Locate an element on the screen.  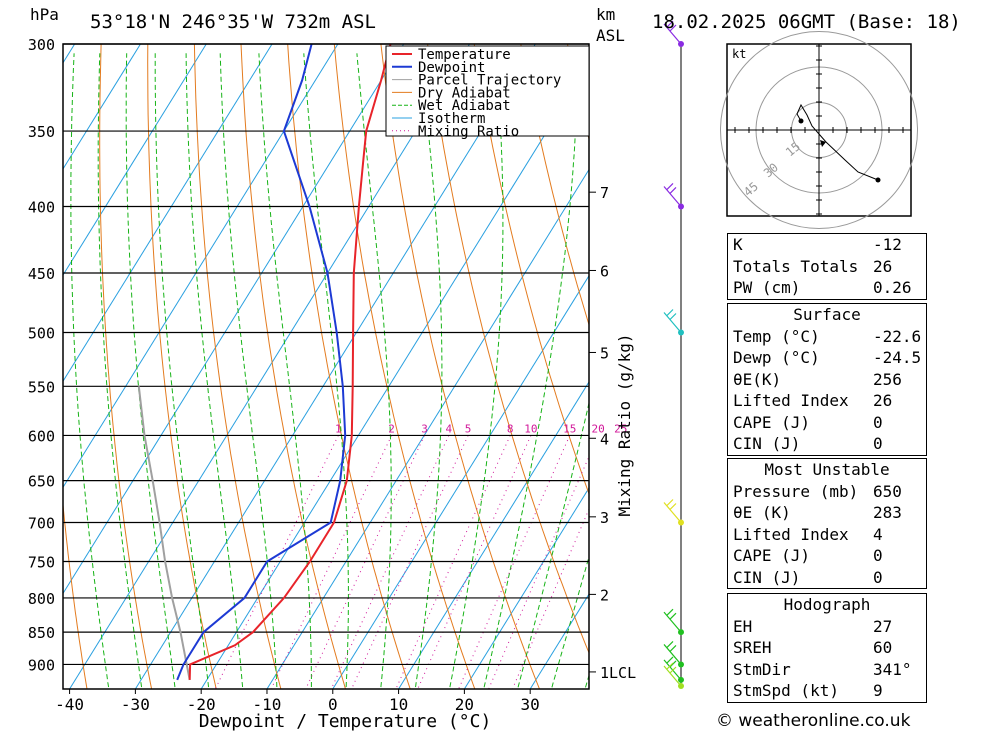
legend-label: Parcel Trajectory is located at coordinates (489, 81).